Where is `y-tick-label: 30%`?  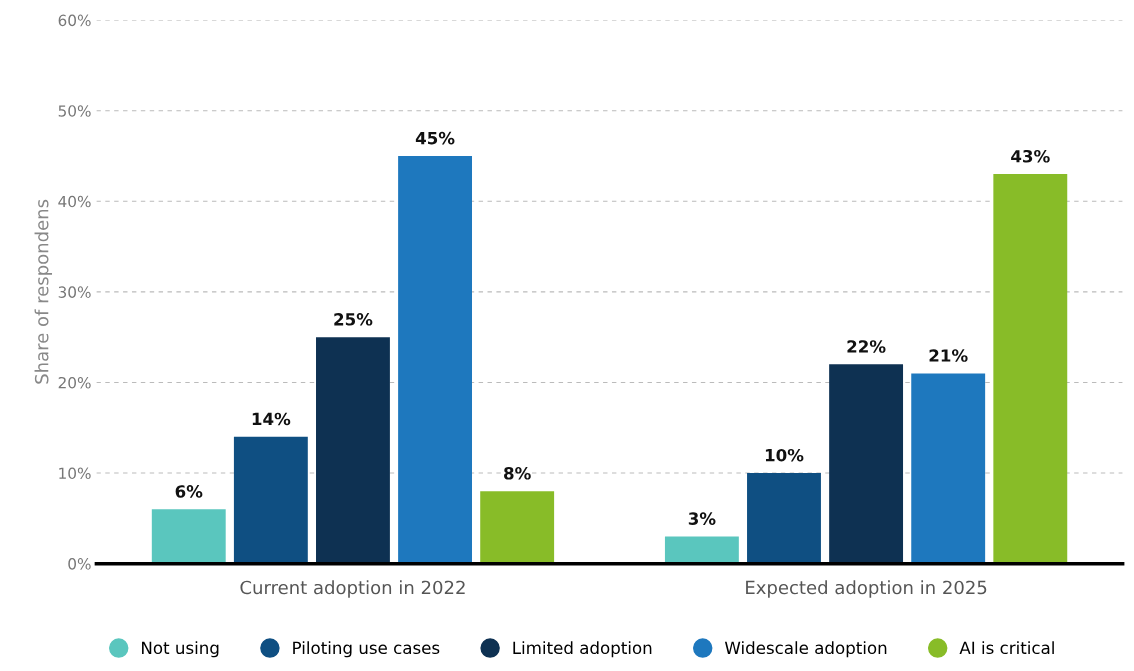 y-tick-label: 30% is located at coordinates (74, 292).